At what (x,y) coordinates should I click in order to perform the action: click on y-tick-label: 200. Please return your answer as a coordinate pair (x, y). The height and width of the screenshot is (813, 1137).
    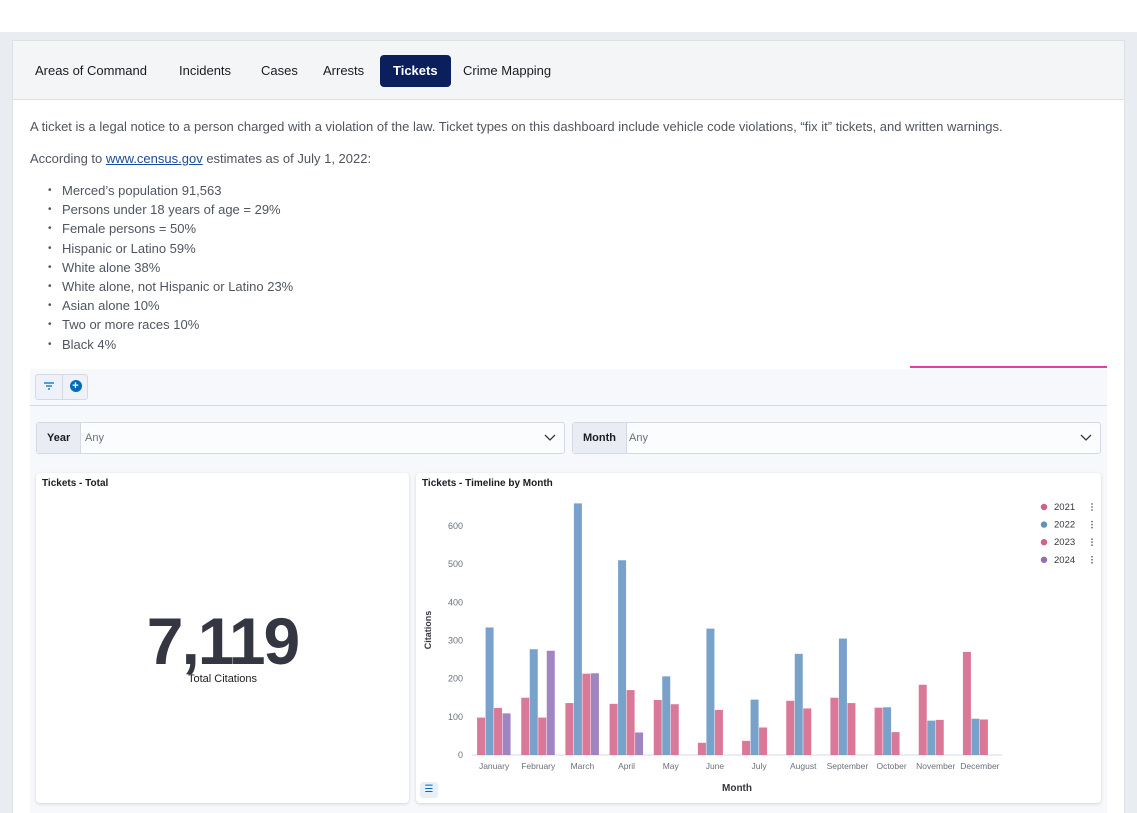
    Looking at the image, I should click on (455, 679).